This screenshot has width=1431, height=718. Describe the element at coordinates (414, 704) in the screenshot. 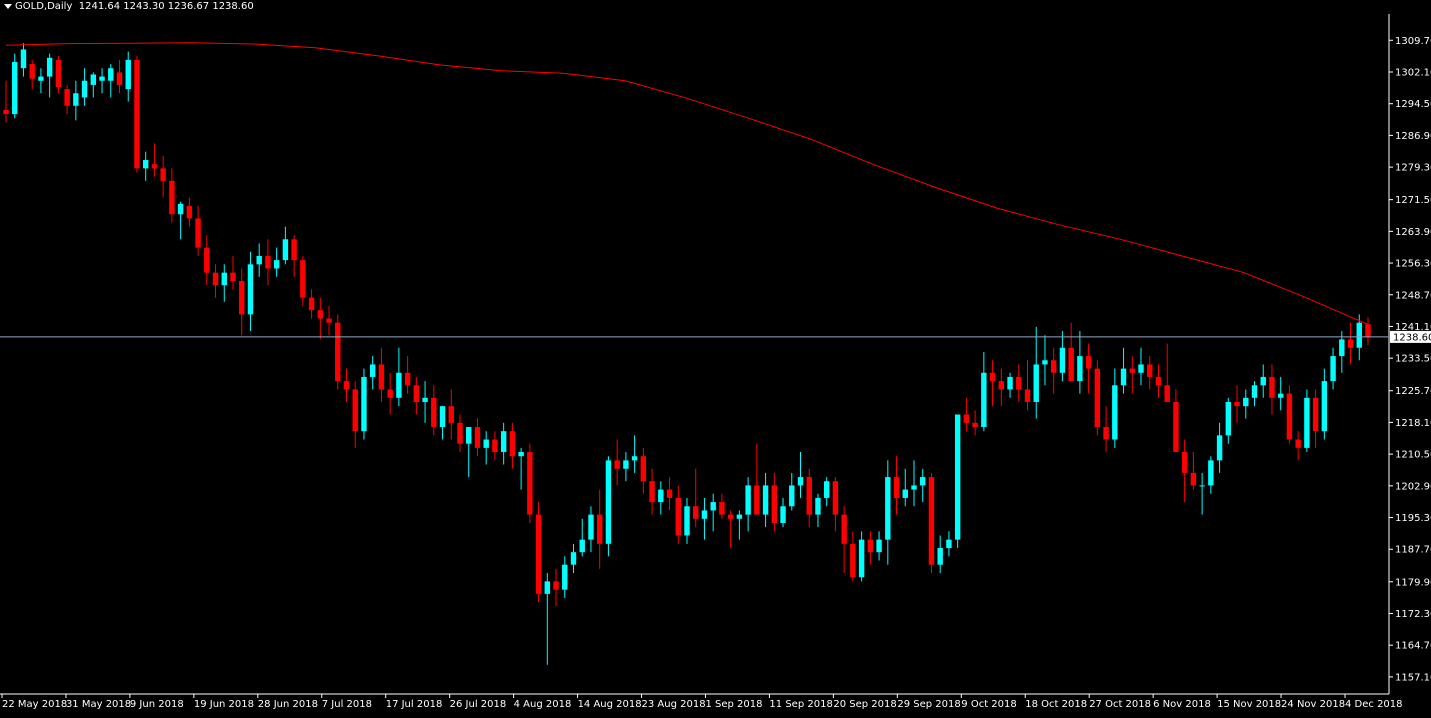

I see `x-tick-label: 17 Jul 2018` at that location.